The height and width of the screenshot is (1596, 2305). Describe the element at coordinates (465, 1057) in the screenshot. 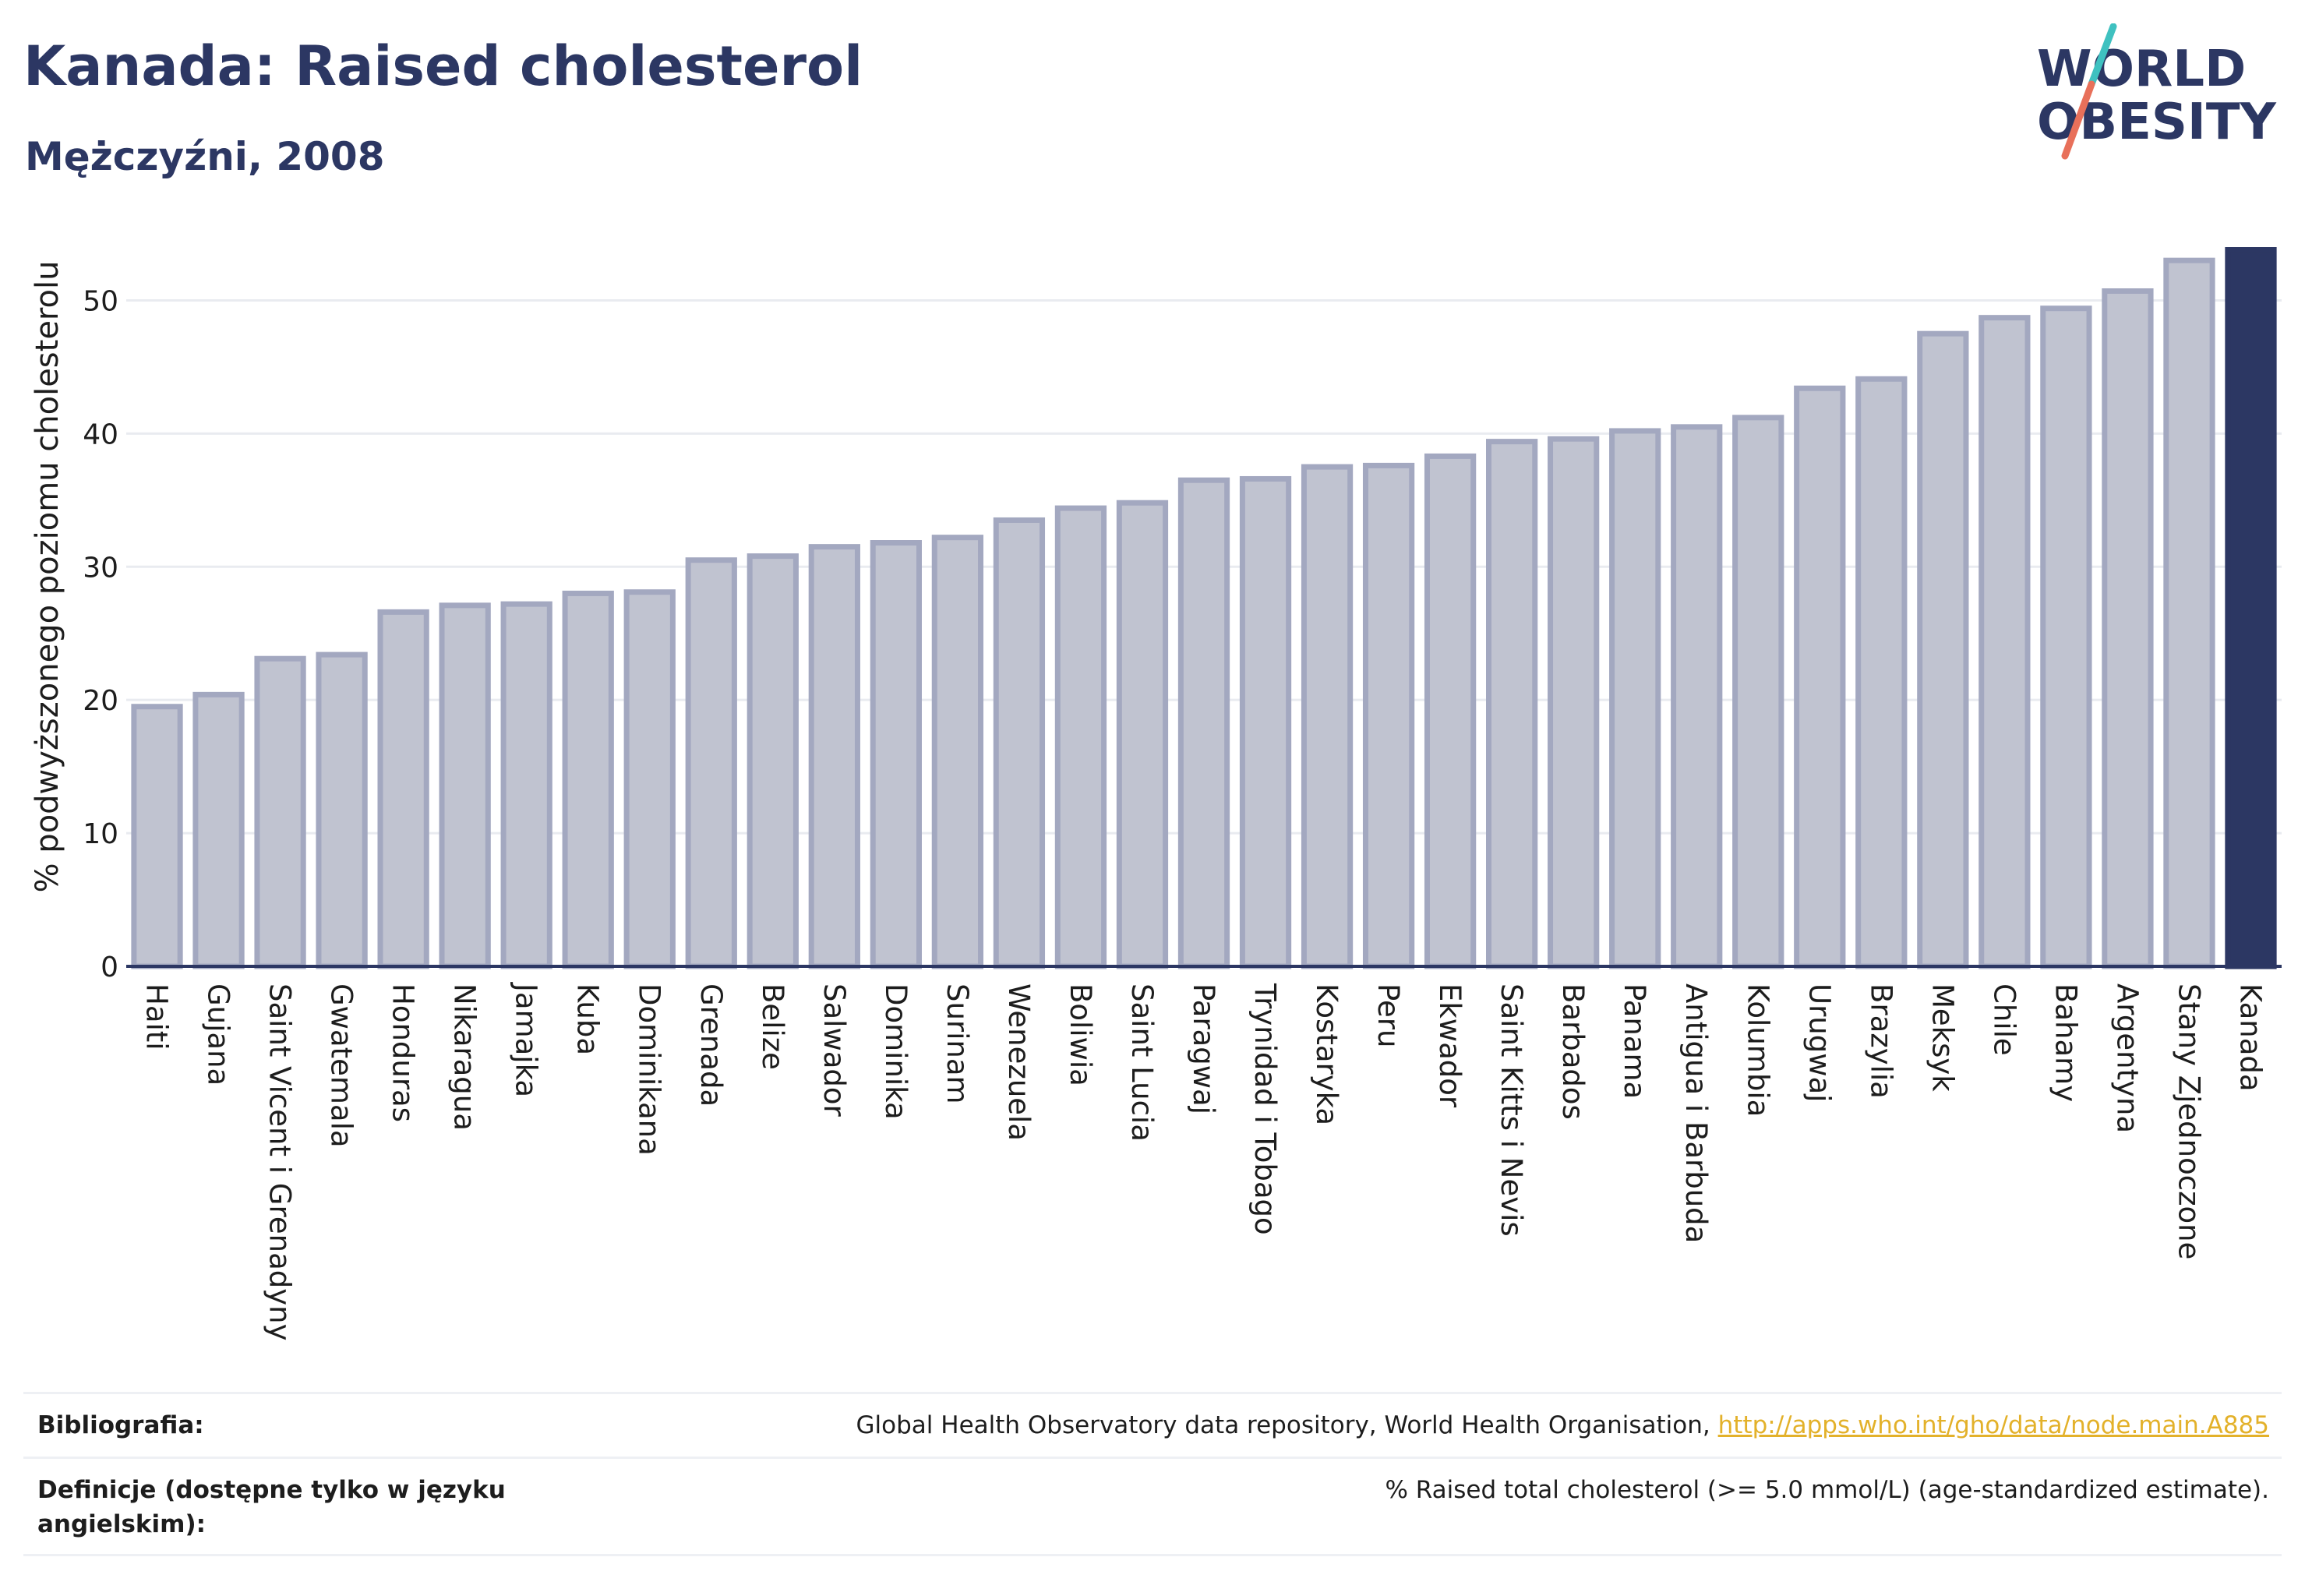

I see `x-tick-label: Nikaragua` at that location.